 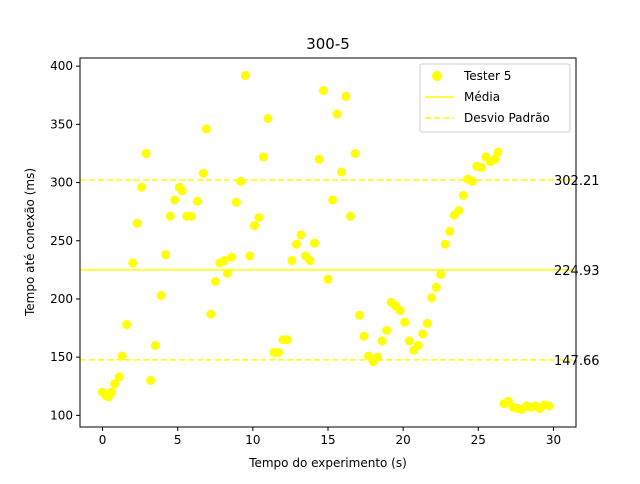 What do you see at coordinates (327, 440) in the screenshot?
I see `x-tick-label: 15` at bounding box center [327, 440].